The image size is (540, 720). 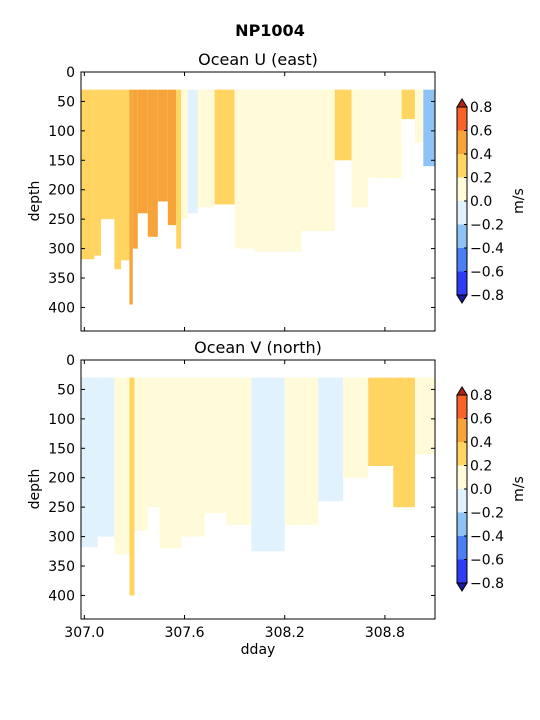 I want to click on x-tick-label: 307.0, so click(x=84, y=633).